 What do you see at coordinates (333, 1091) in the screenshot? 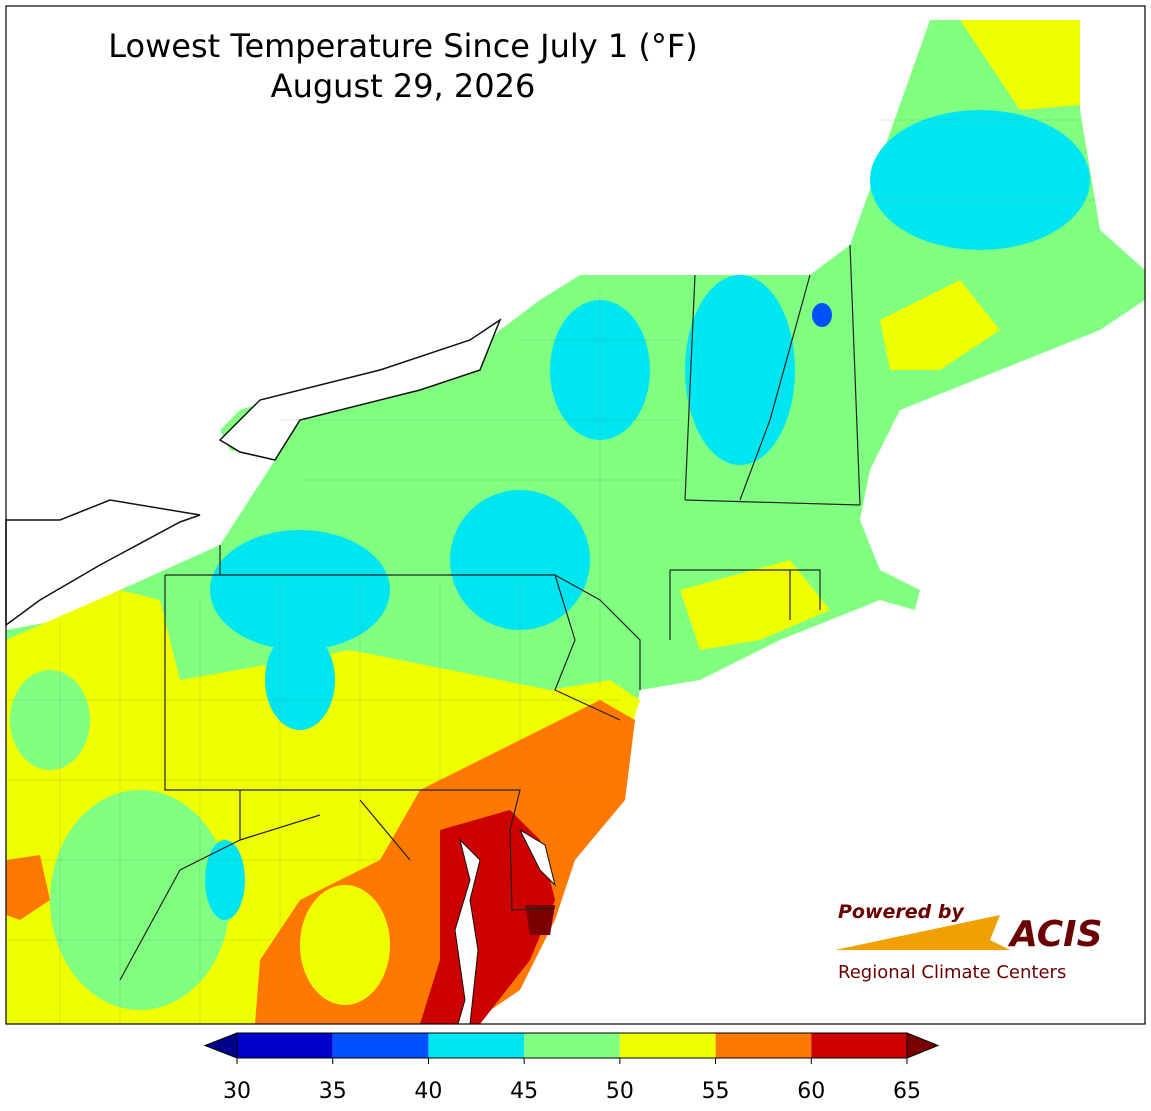
I see `colorbar-tick-label: 35` at bounding box center [333, 1091].